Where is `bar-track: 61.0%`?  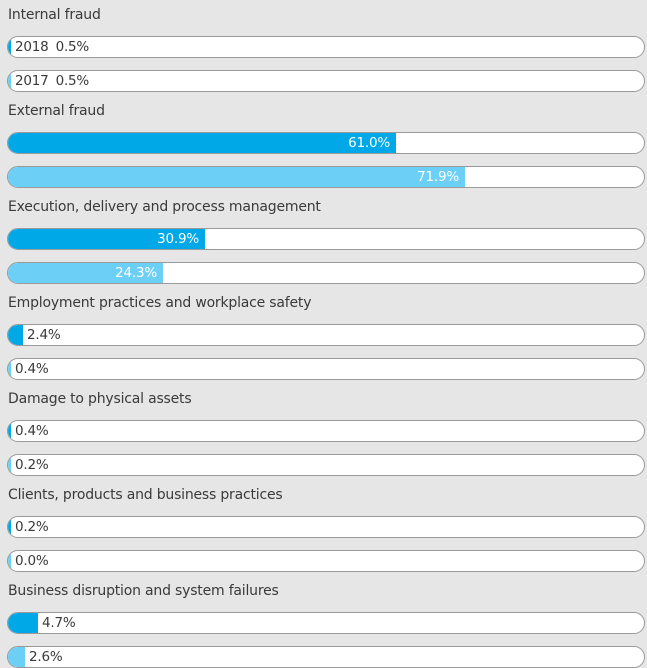
bar-track: 61.0% is located at coordinates (326, 143).